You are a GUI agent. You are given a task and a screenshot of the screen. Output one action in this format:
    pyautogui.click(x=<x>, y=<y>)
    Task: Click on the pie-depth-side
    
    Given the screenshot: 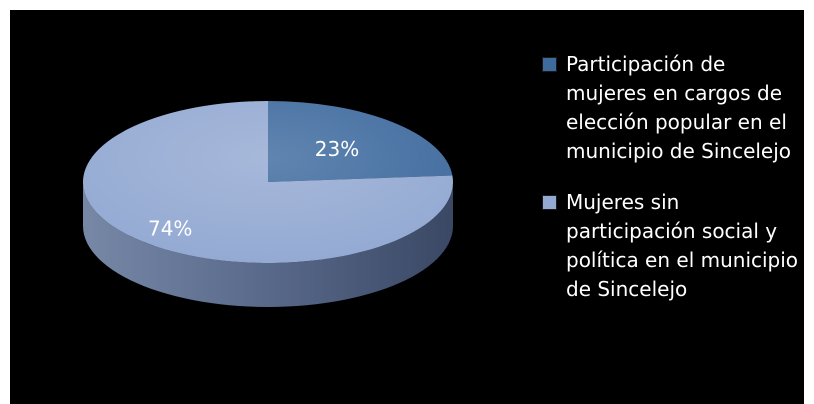 What is the action you would take?
    pyautogui.click(x=268, y=244)
    